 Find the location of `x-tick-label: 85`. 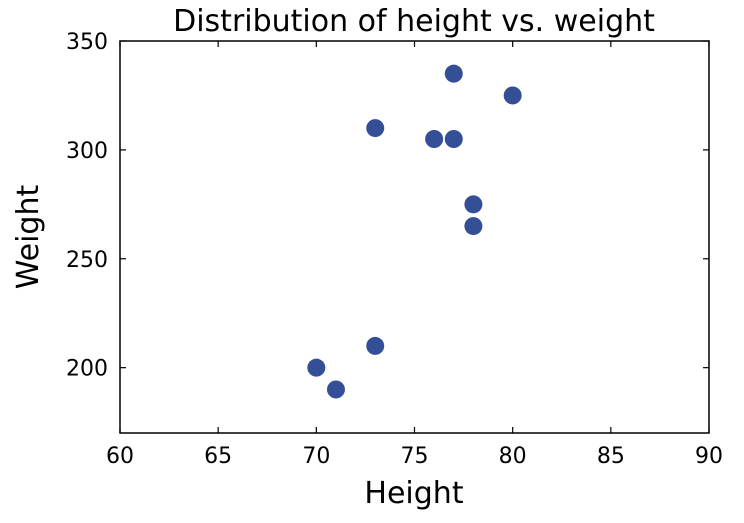

x-tick-label: 85 is located at coordinates (611, 456).